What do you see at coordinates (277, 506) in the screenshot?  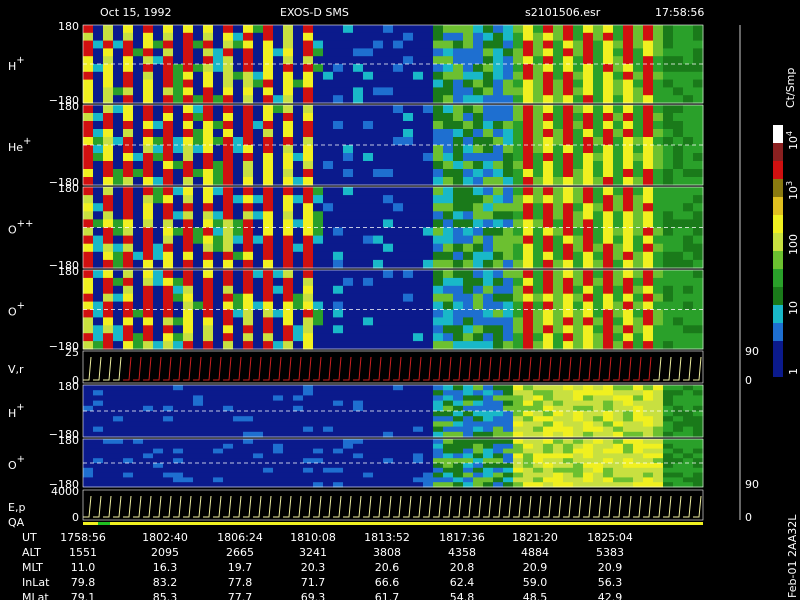 I see `trace` at bounding box center [277, 506].